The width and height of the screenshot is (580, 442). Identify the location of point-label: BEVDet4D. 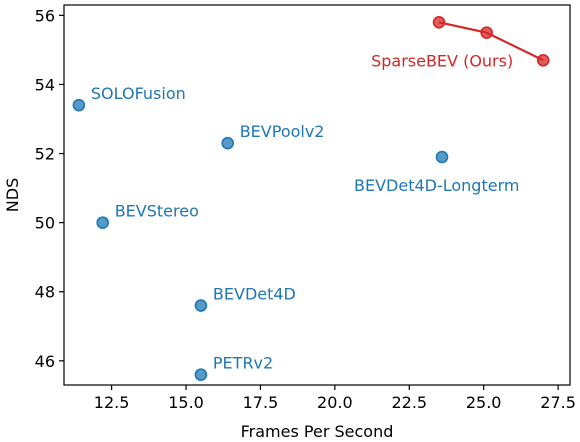
(254, 294).